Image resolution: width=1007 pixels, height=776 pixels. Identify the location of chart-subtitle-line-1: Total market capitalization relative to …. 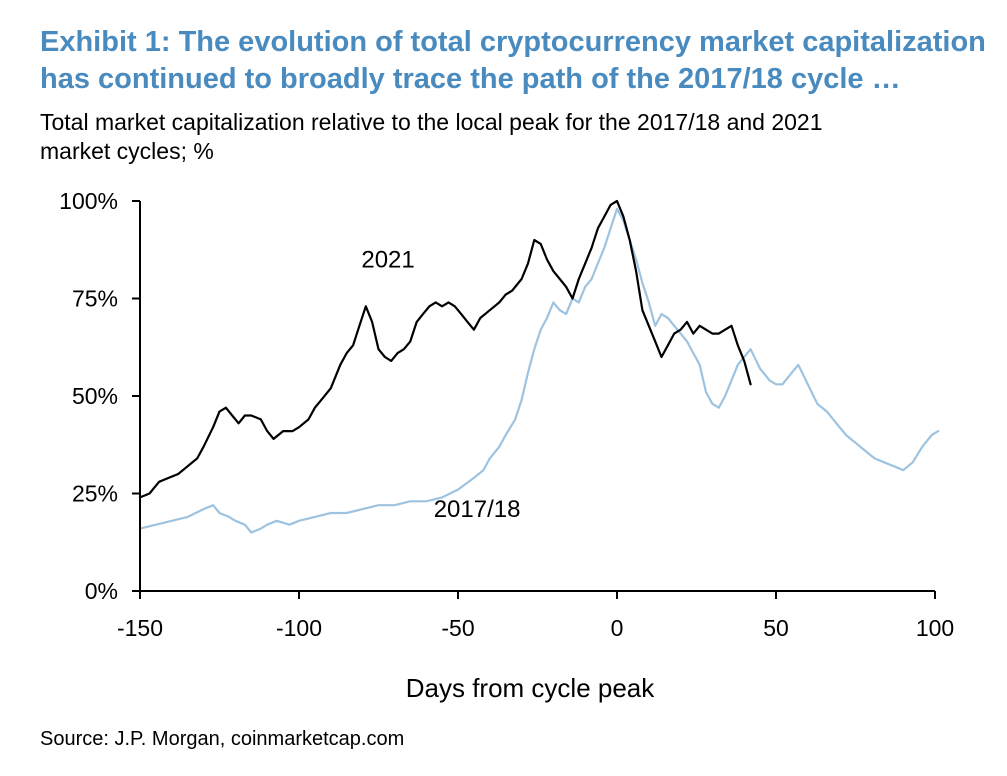
(431, 122).